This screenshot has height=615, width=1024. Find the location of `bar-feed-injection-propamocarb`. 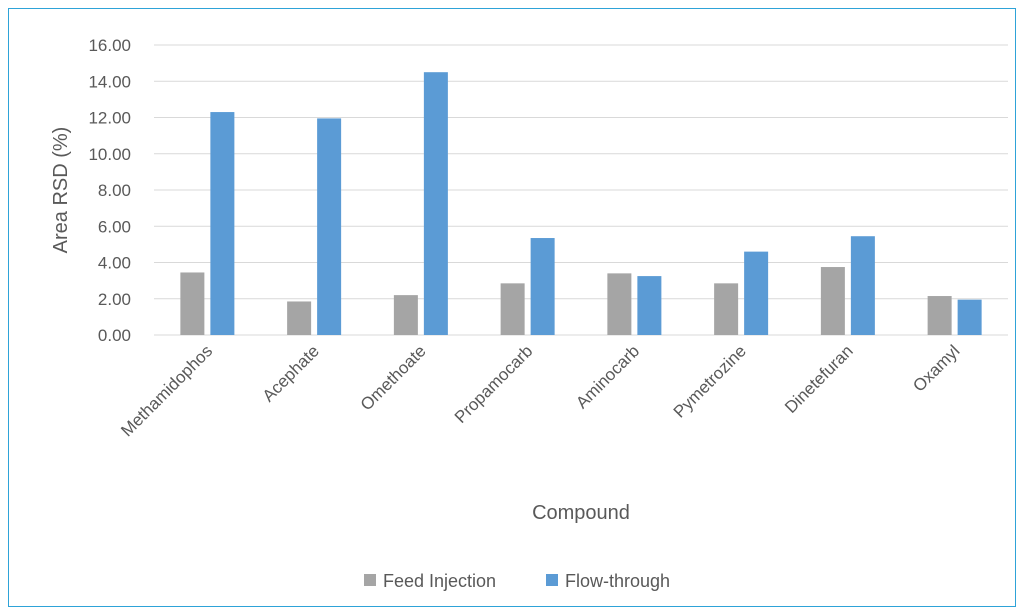

bar-feed-injection-propamocarb is located at coordinates (512, 309).